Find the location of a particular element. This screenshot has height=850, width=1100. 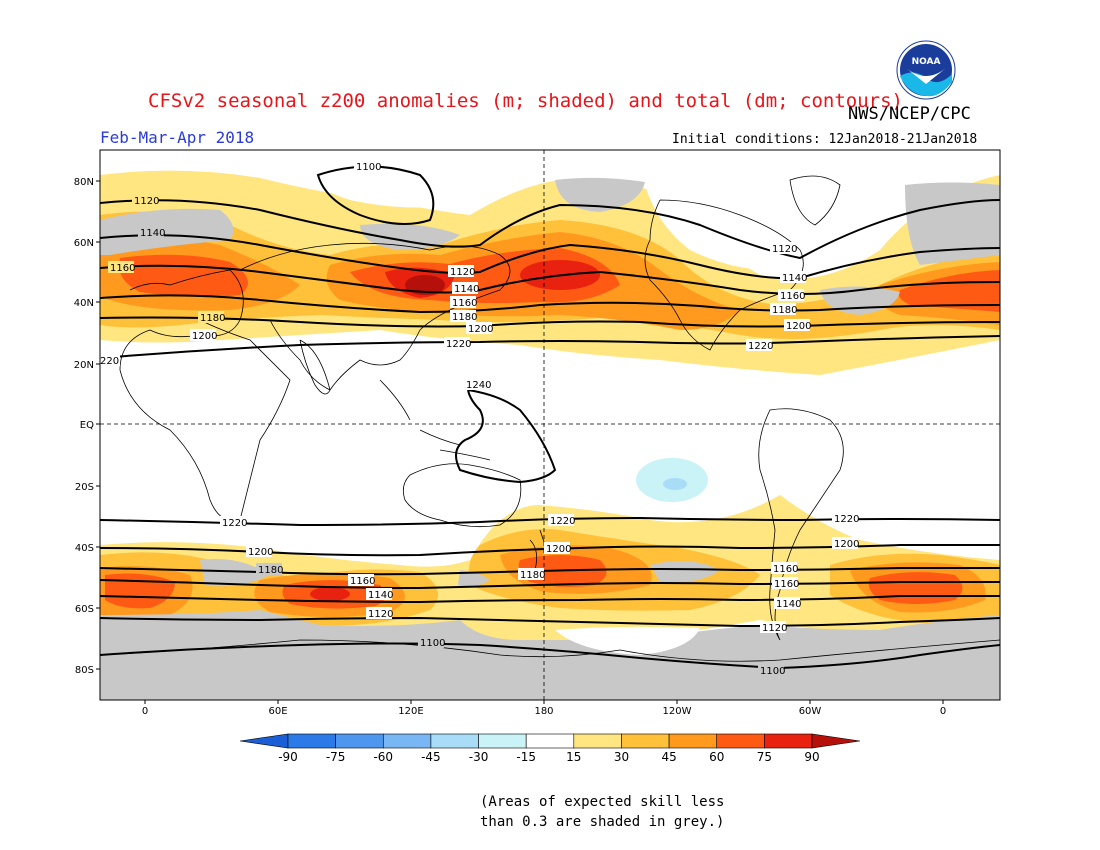

lat-label: EQ is located at coordinates (87, 425).